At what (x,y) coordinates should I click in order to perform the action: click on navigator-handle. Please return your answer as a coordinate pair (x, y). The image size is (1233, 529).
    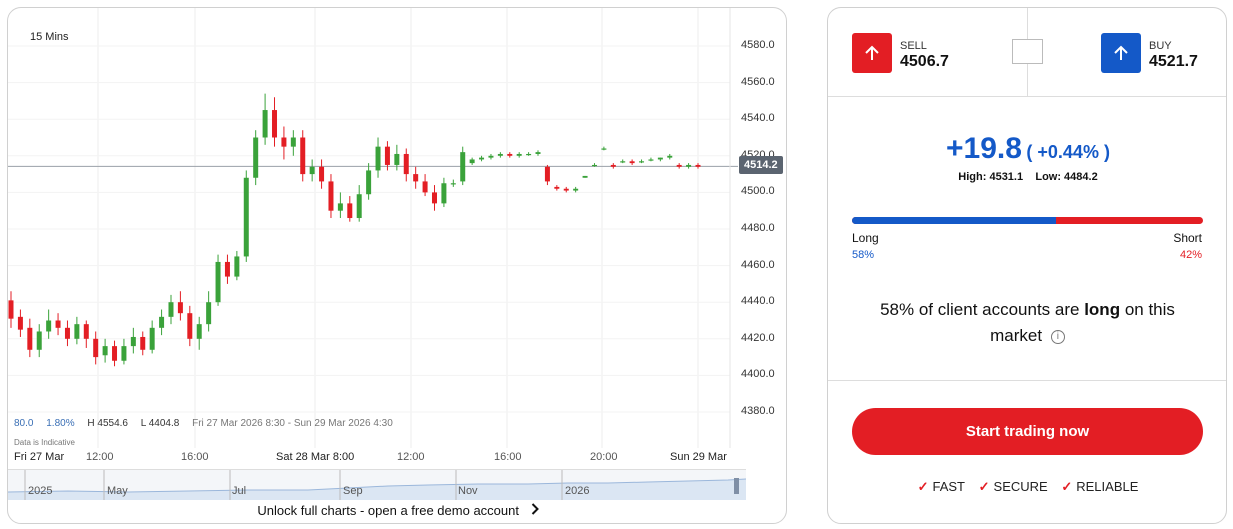
    Looking at the image, I should click on (736, 486).